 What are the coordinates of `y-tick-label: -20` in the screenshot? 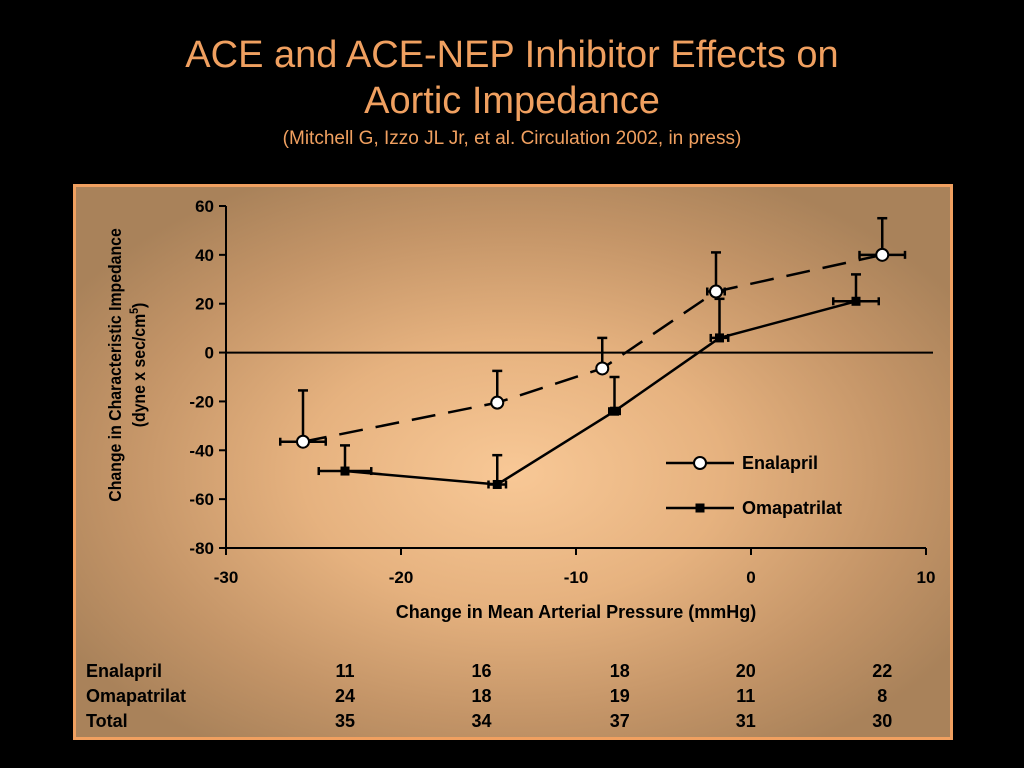 It's located at (201, 401).